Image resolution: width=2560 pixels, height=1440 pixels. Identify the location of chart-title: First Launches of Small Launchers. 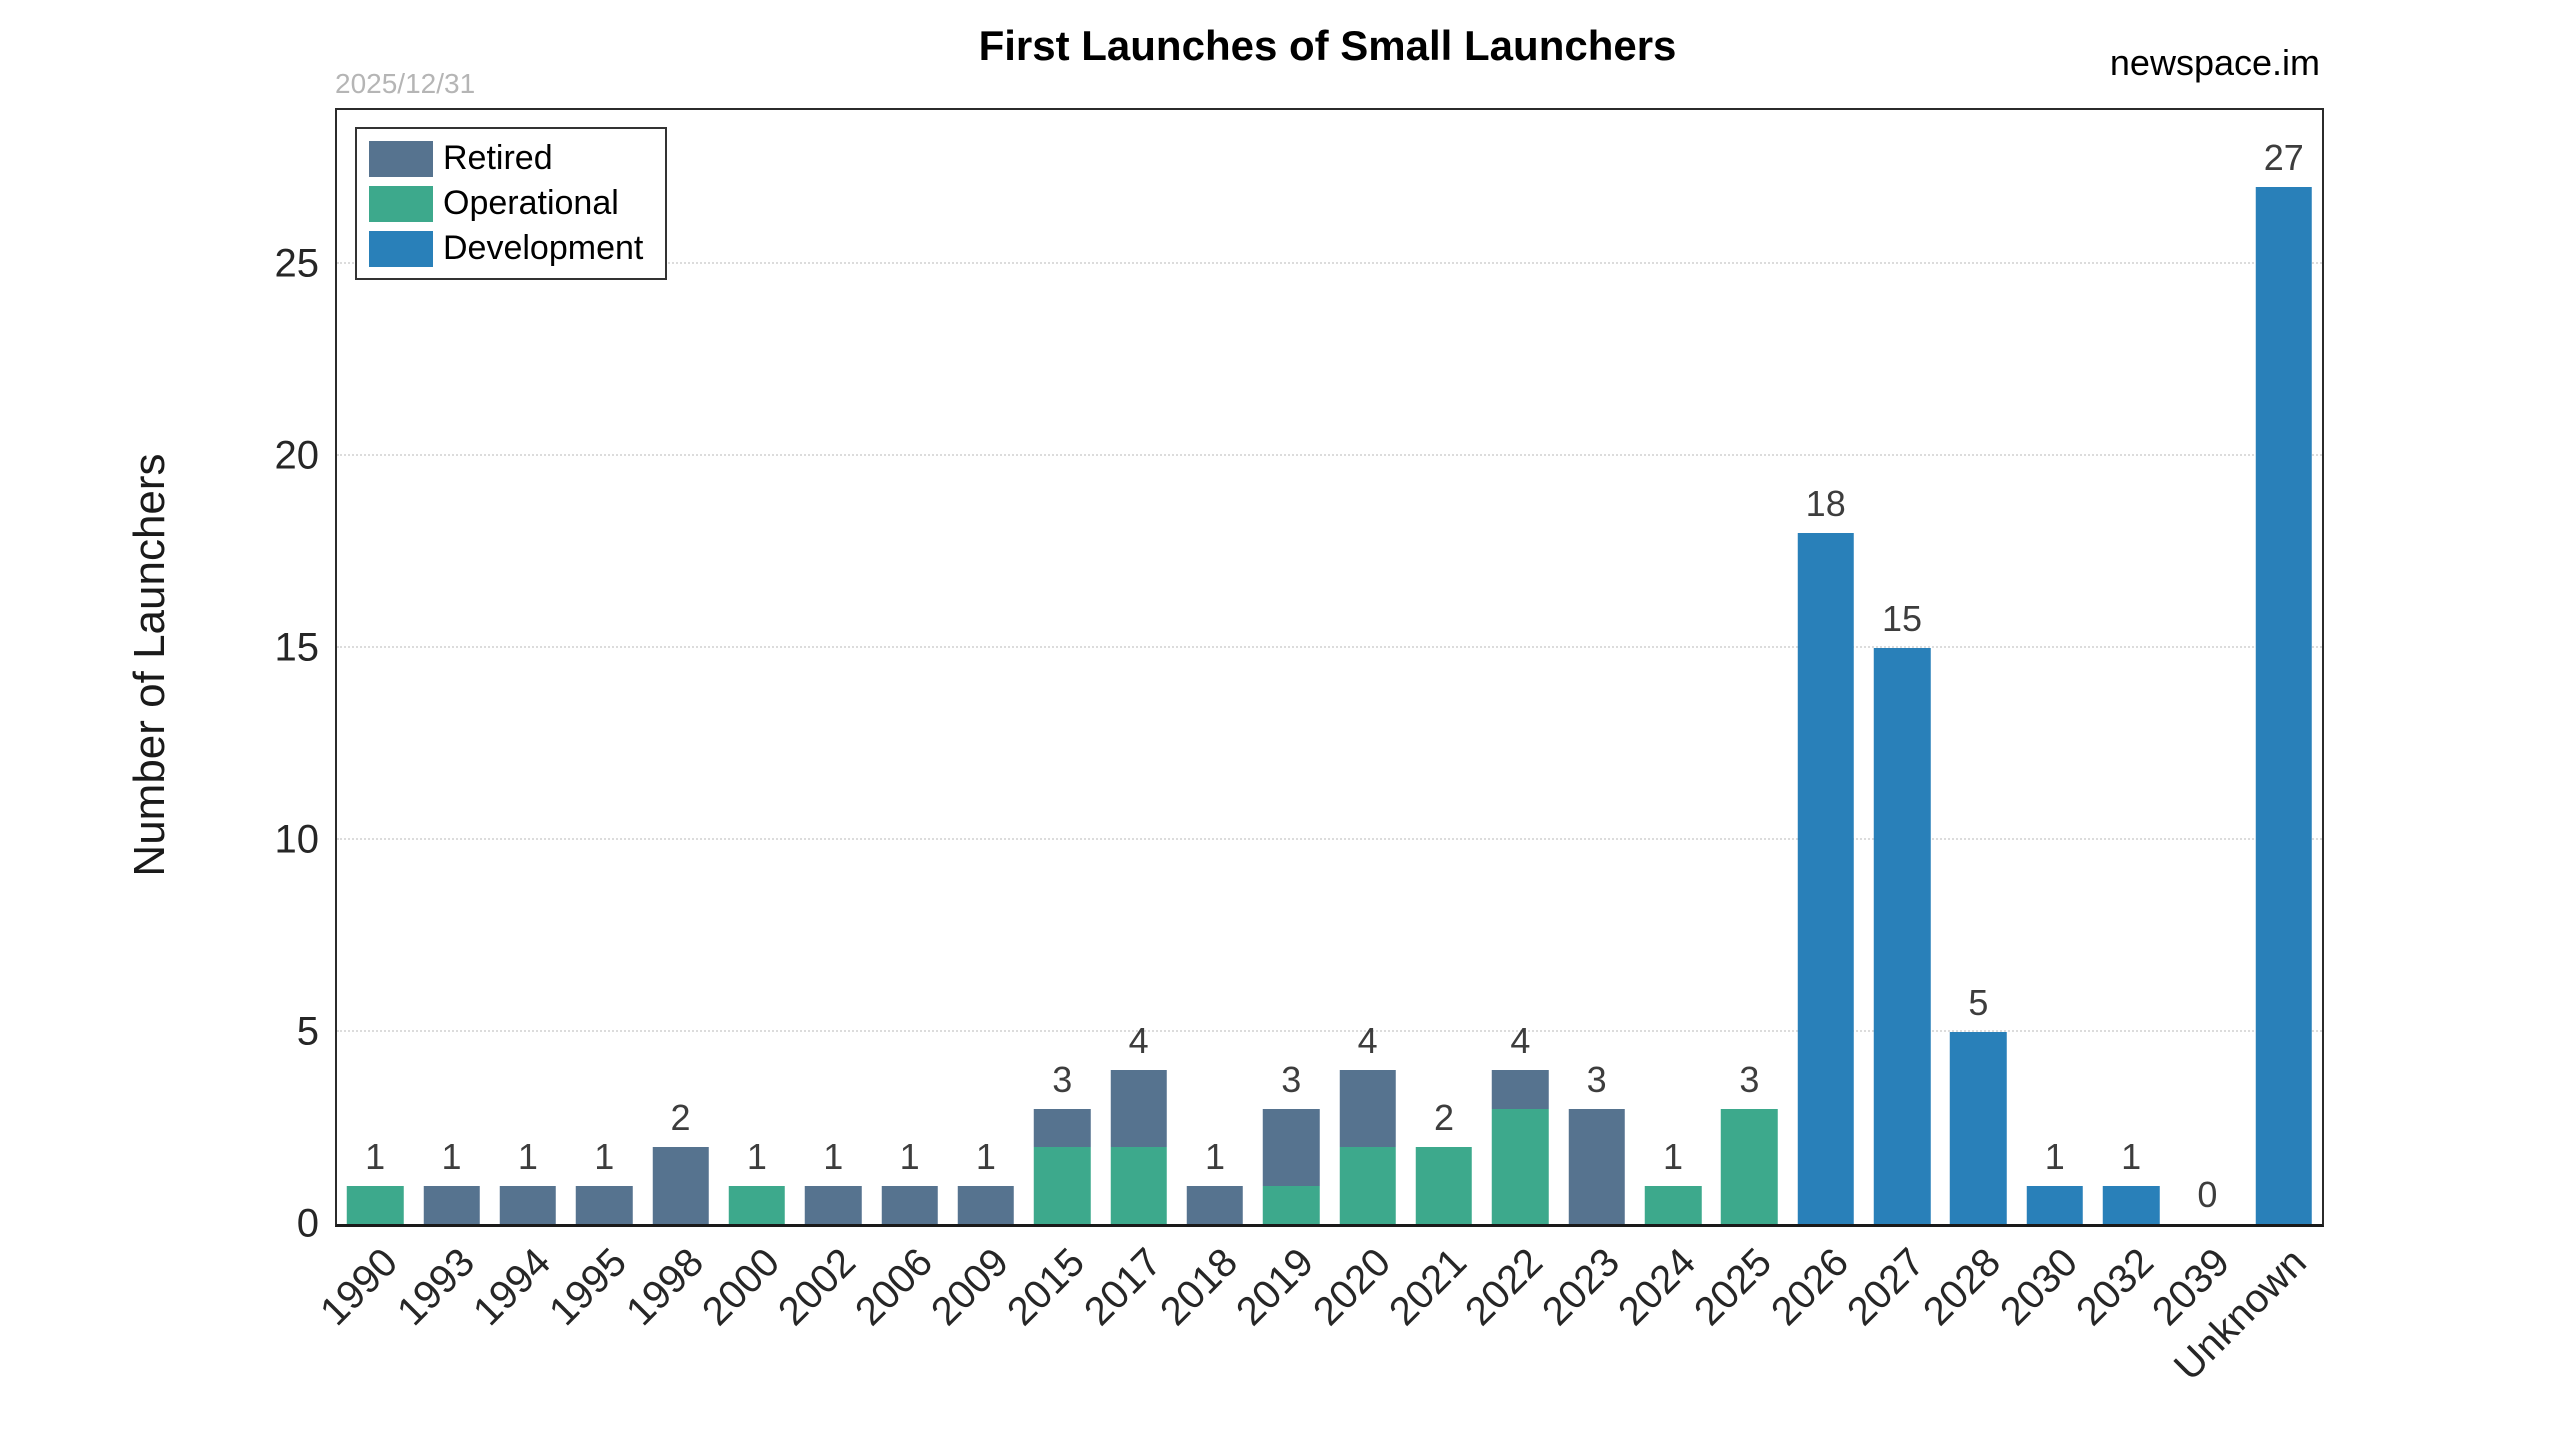
(1327, 45).